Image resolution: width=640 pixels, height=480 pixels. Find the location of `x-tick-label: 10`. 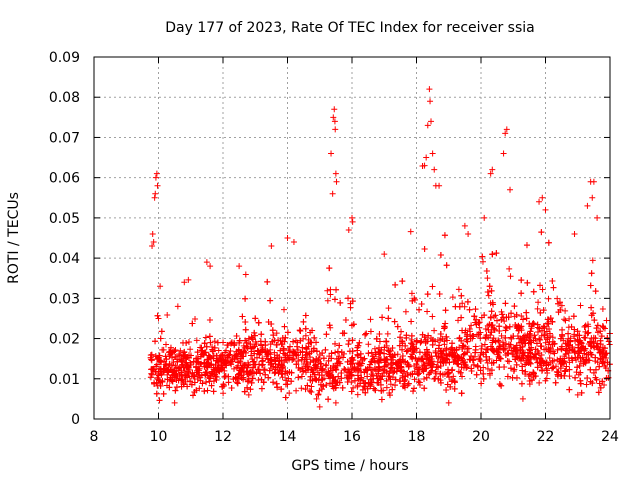

x-tick-label: 10 is located at coordinates (159, 437).